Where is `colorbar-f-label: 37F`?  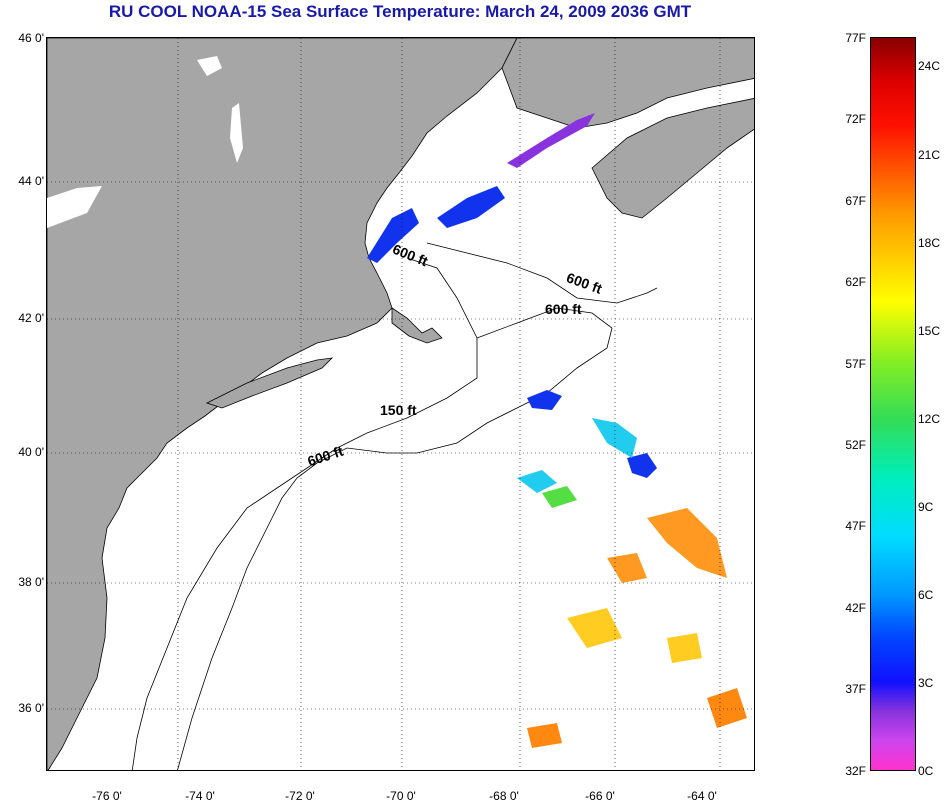 colorbar-f-label: 37F is located at coordinates (855, 689).